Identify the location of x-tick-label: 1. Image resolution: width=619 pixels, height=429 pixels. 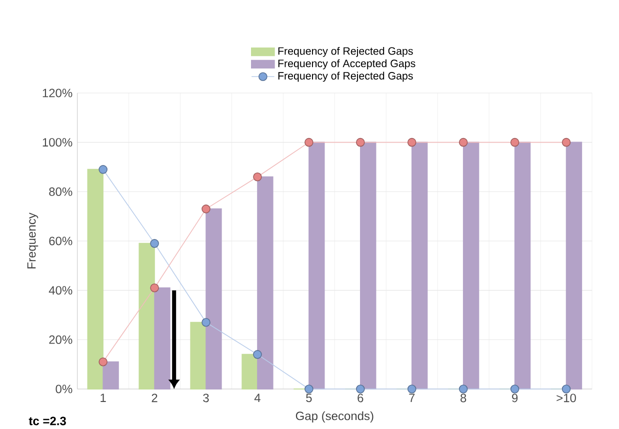
(103, 398).